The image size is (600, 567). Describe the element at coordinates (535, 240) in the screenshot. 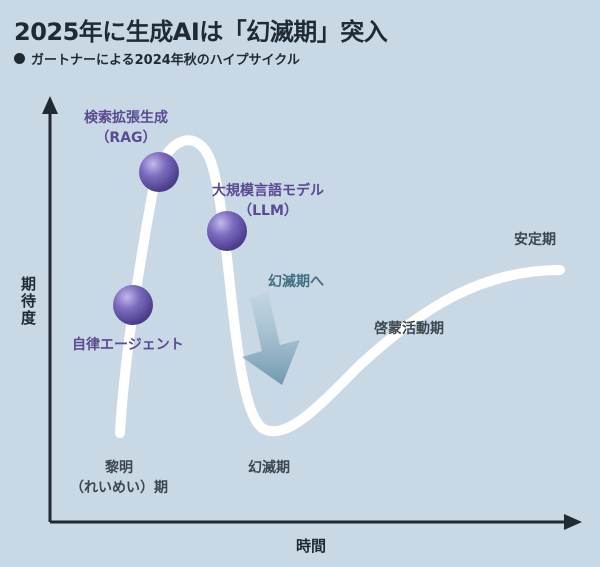

I see `plateau-label: 安定期` at that location.